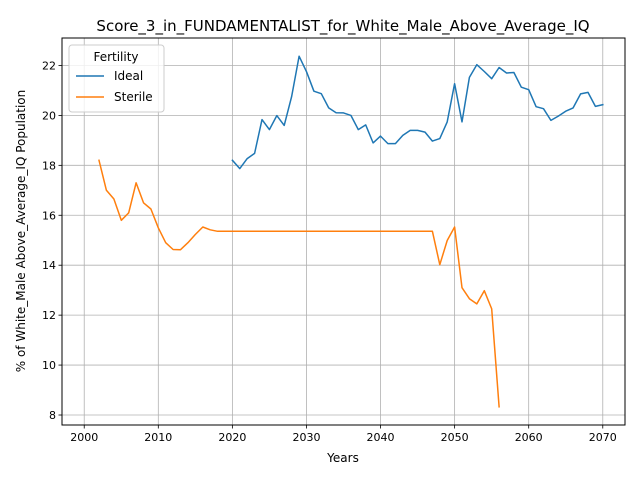  I want to click on legend: Fertility Ideal Sterile, so click(116, 78).